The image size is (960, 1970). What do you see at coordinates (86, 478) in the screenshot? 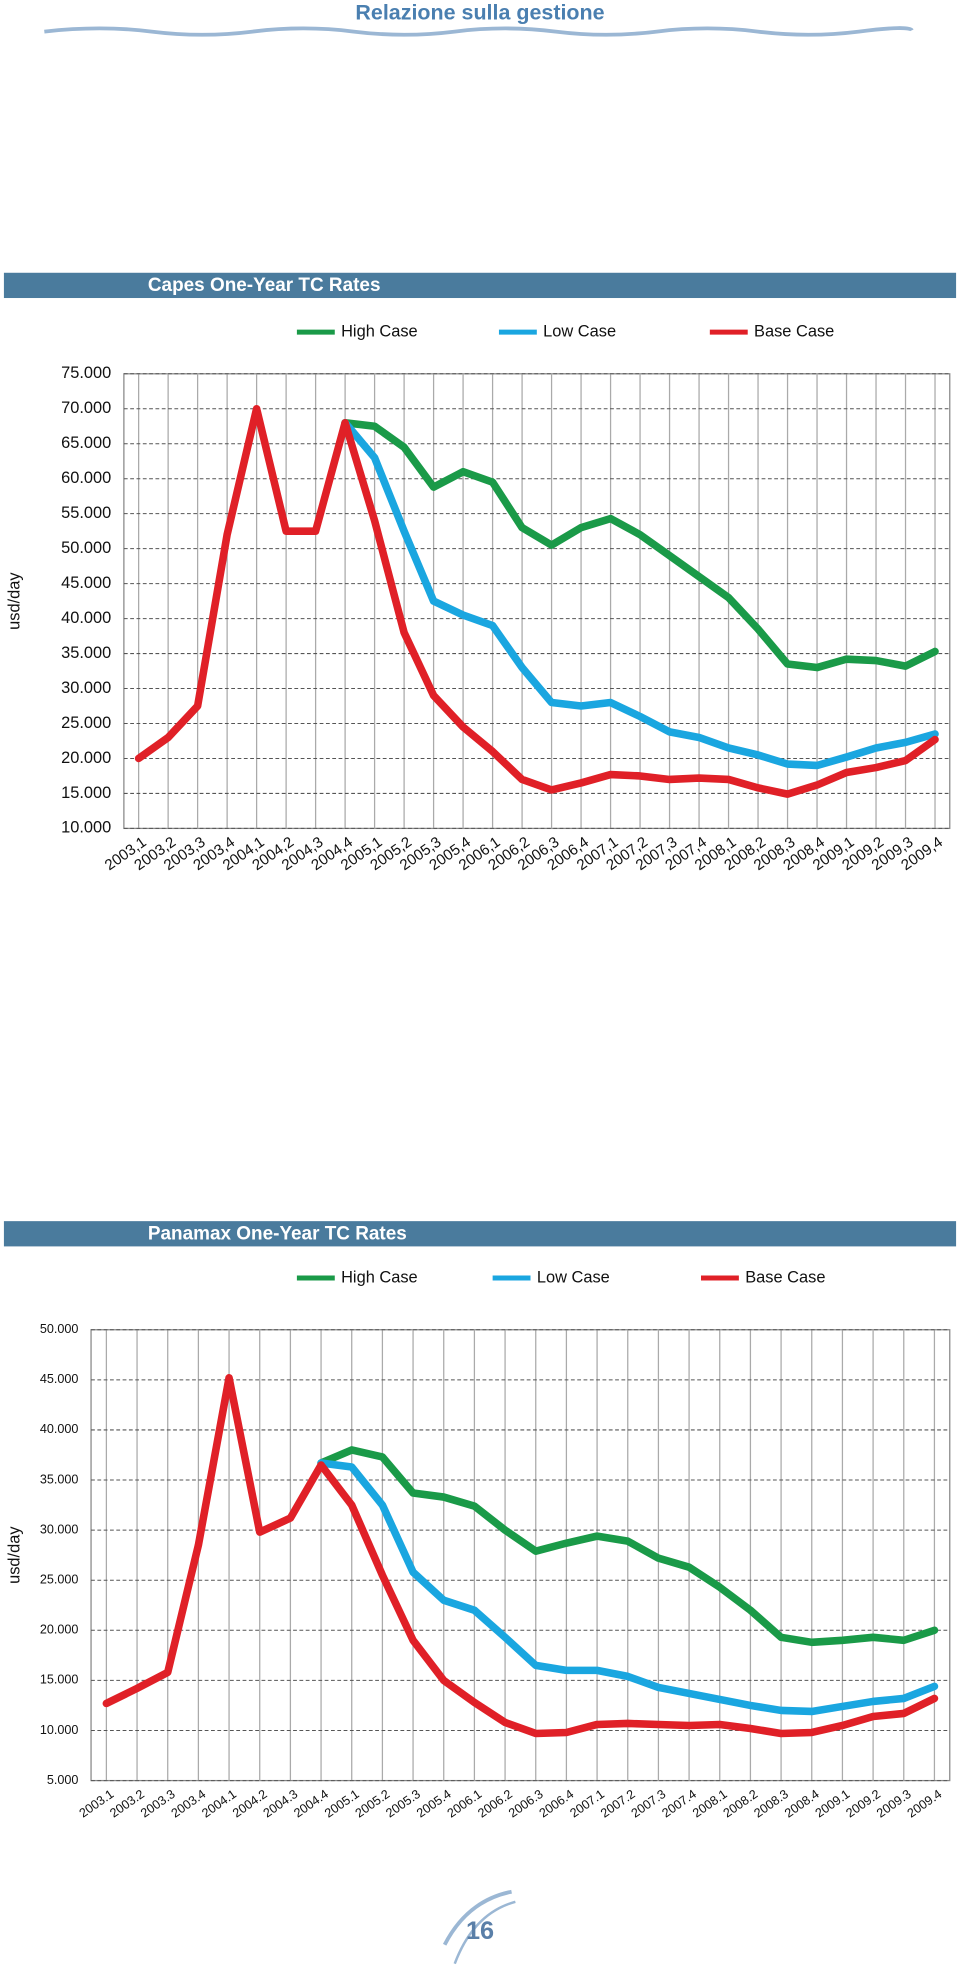
I see `y-tick-label: 60.000` at bounding box center [86, 478].